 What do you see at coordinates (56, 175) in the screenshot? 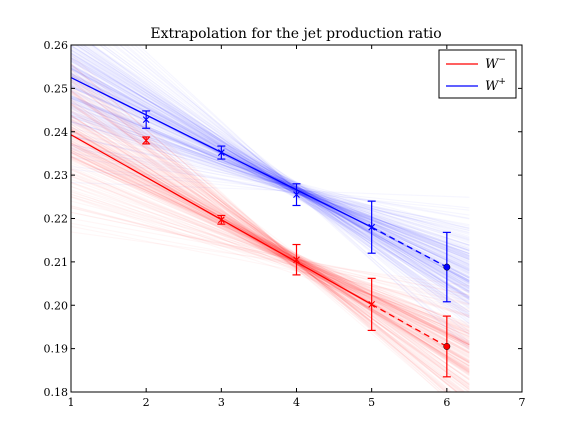
I see `y-tick-label: 0.23` at bounding box center [56, 175].